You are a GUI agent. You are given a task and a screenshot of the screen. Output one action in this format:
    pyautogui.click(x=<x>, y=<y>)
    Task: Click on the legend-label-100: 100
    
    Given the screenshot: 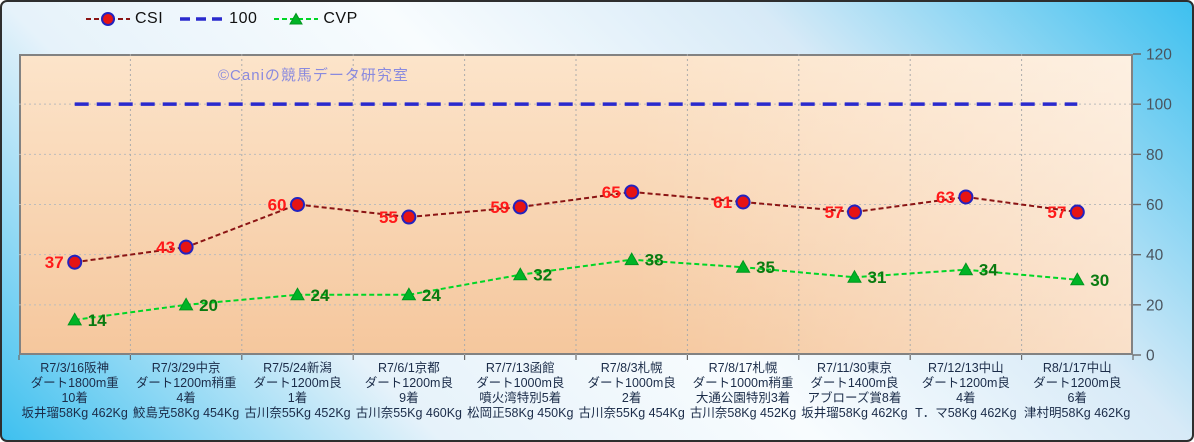 What is the action you would take?
    pyautogui.click(x=243, y=18)
    